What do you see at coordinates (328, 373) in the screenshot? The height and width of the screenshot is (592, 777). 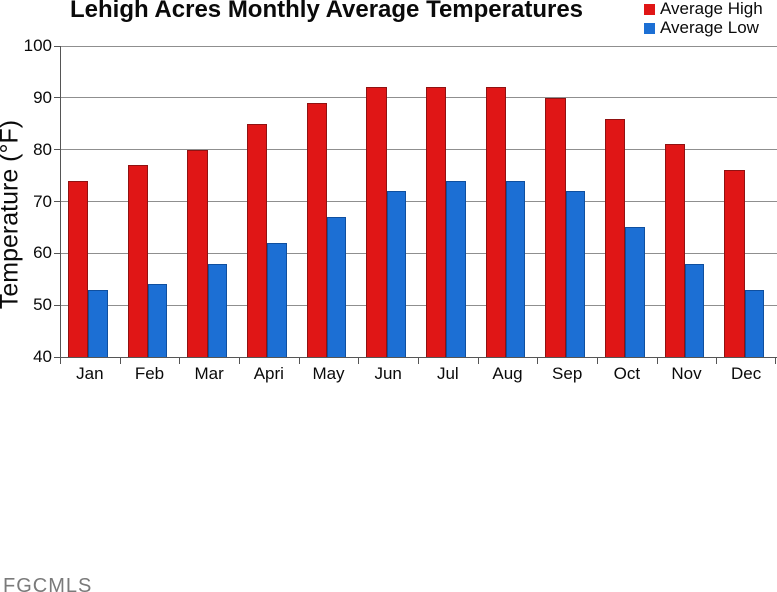 I see `x-category-label-may: May` at bounding box center [328, 373].